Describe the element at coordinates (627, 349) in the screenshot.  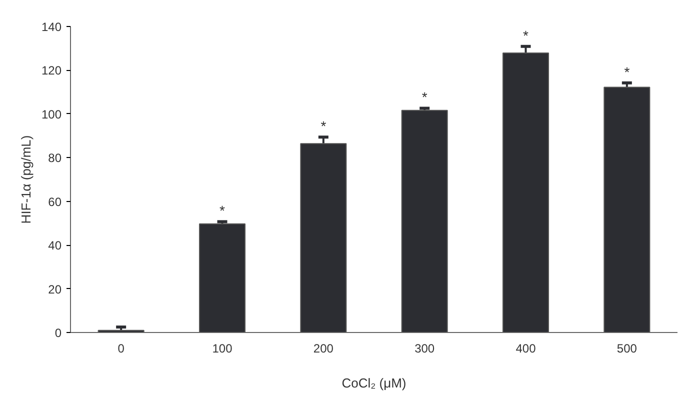
I see `x-tick-label: 500` at that location.